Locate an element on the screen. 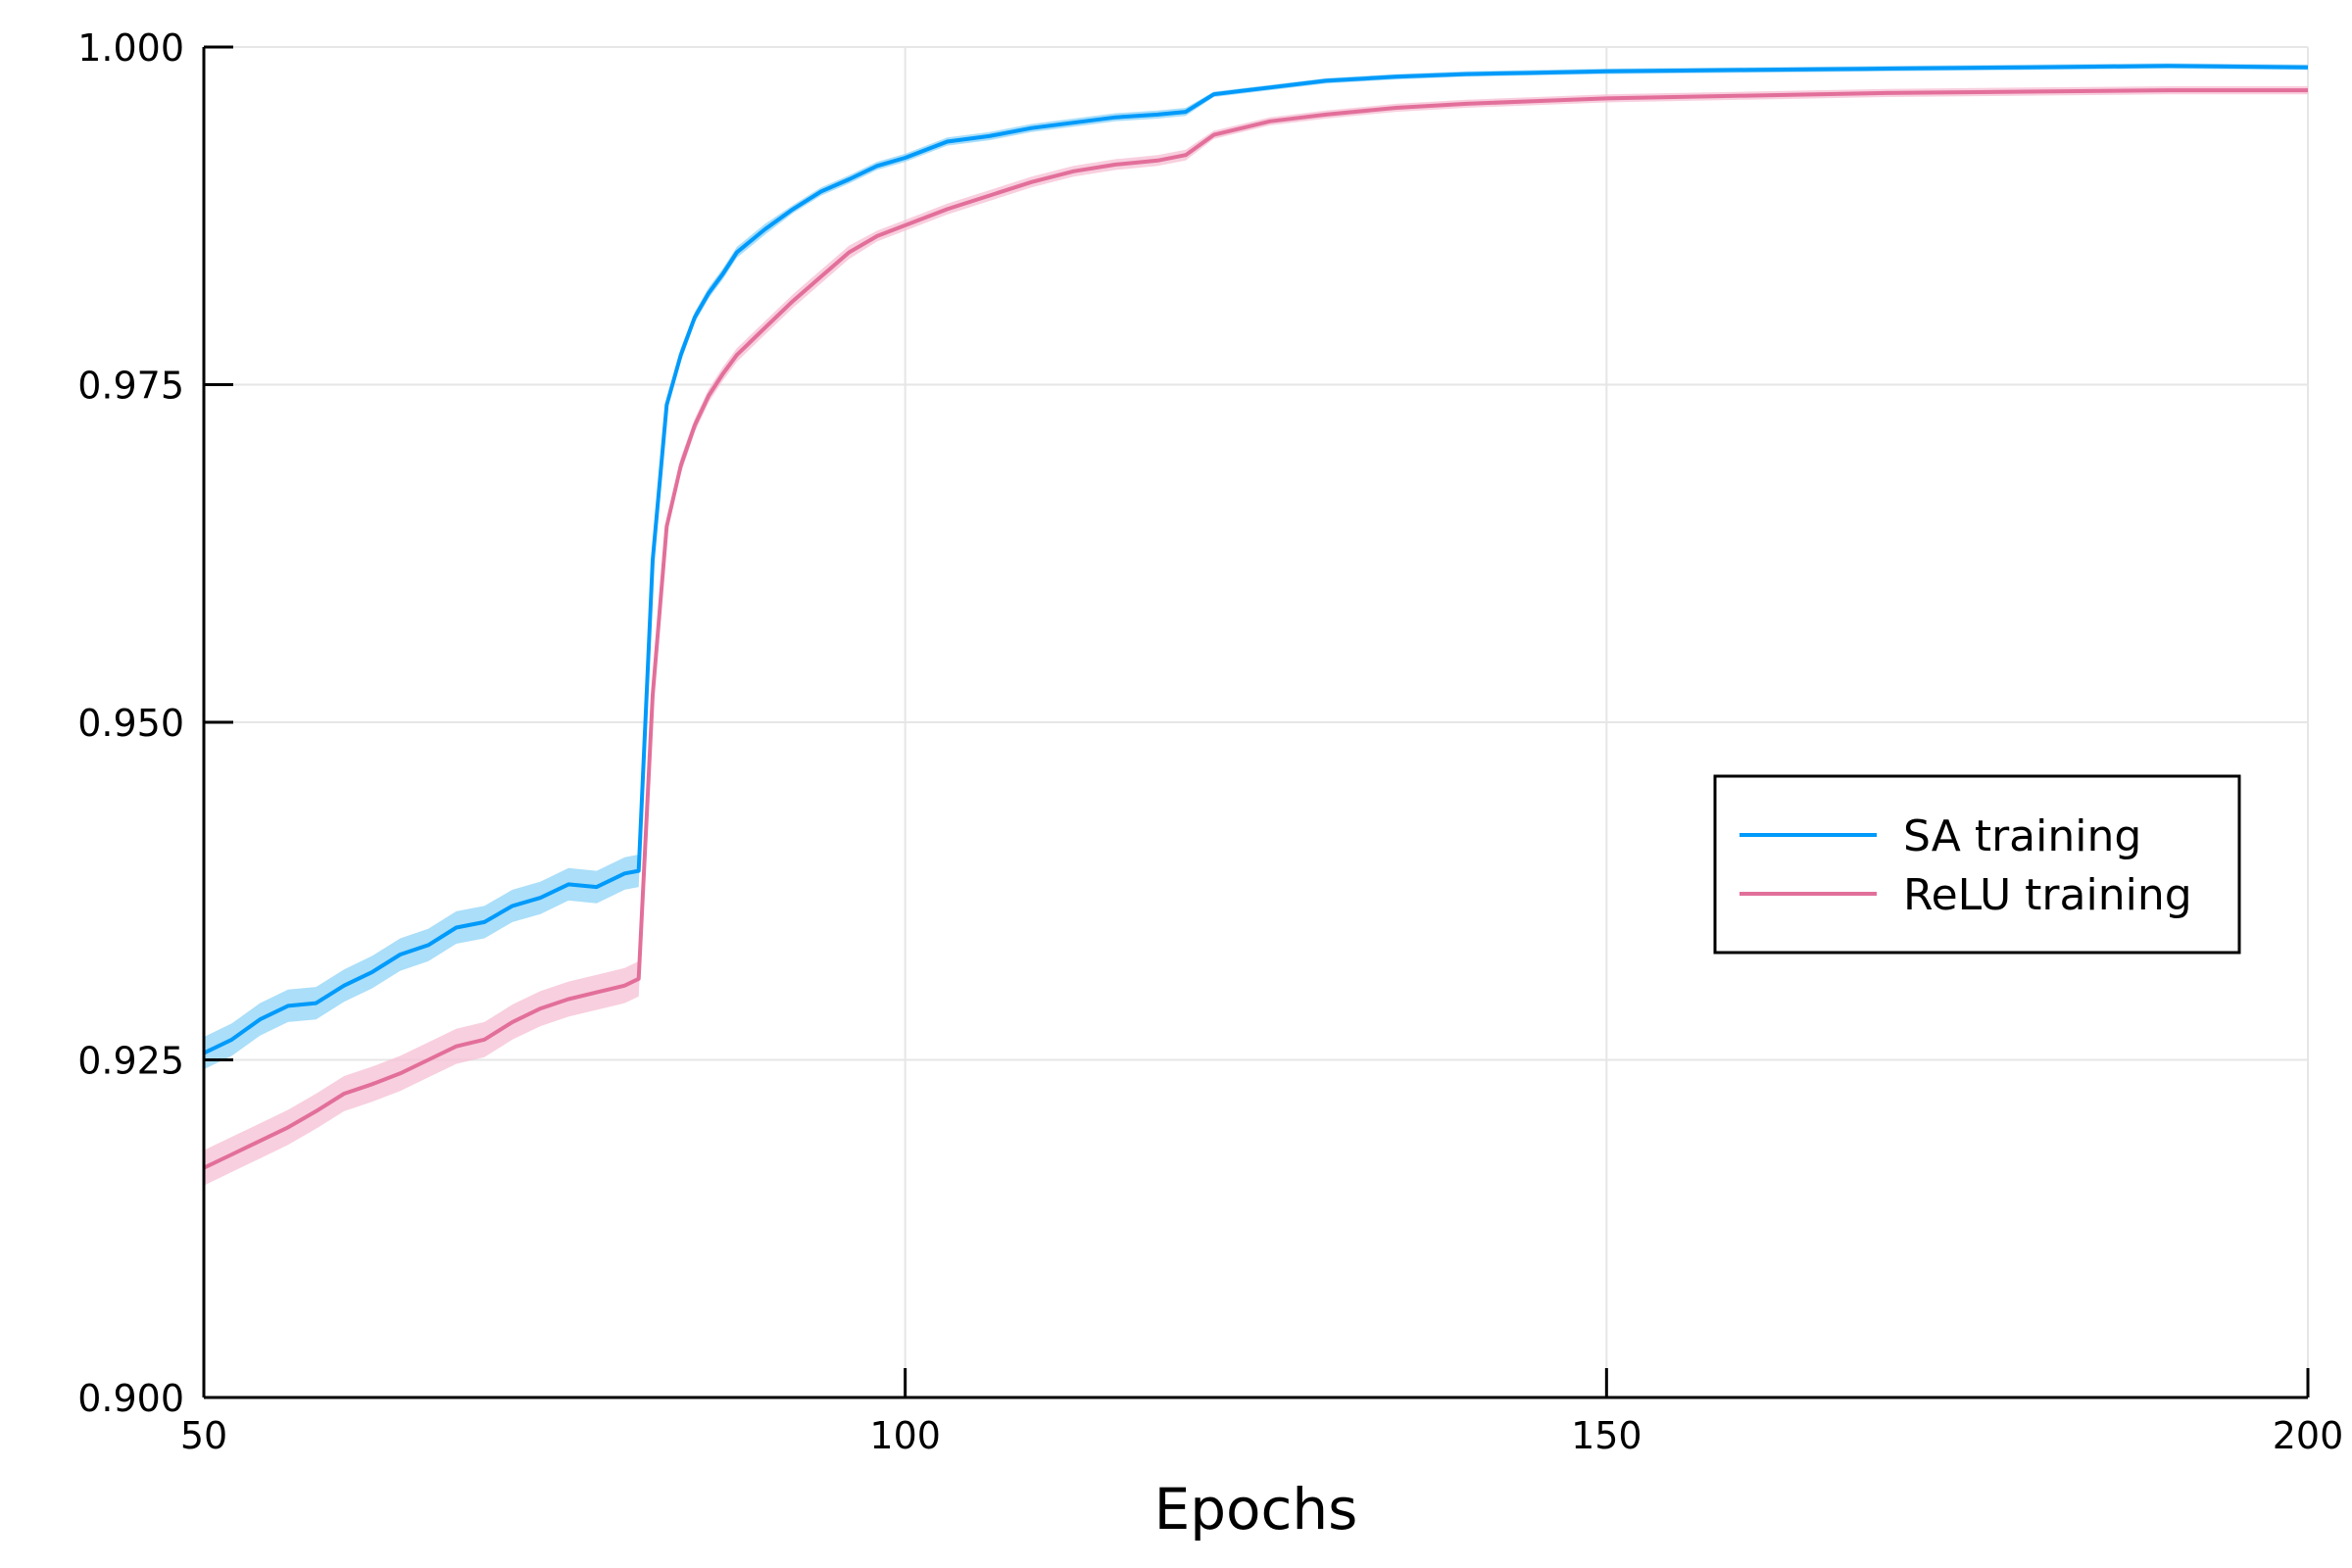 The height and width of the screenshot is (1568, 2352). legend-box is located at coordinates (1977, 864).